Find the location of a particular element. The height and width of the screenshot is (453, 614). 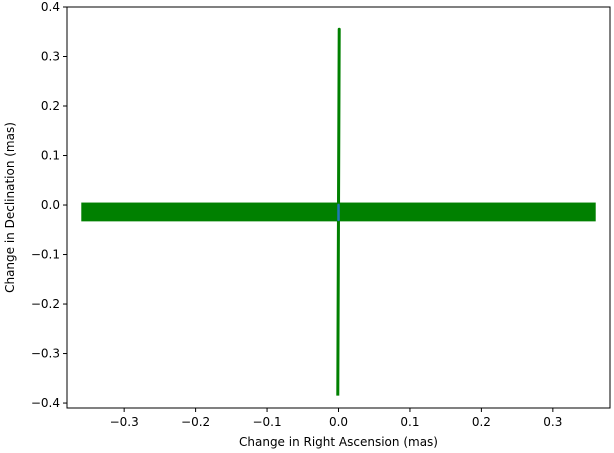

x-tick-label: 0.2 is located at coordinates (481, 422).